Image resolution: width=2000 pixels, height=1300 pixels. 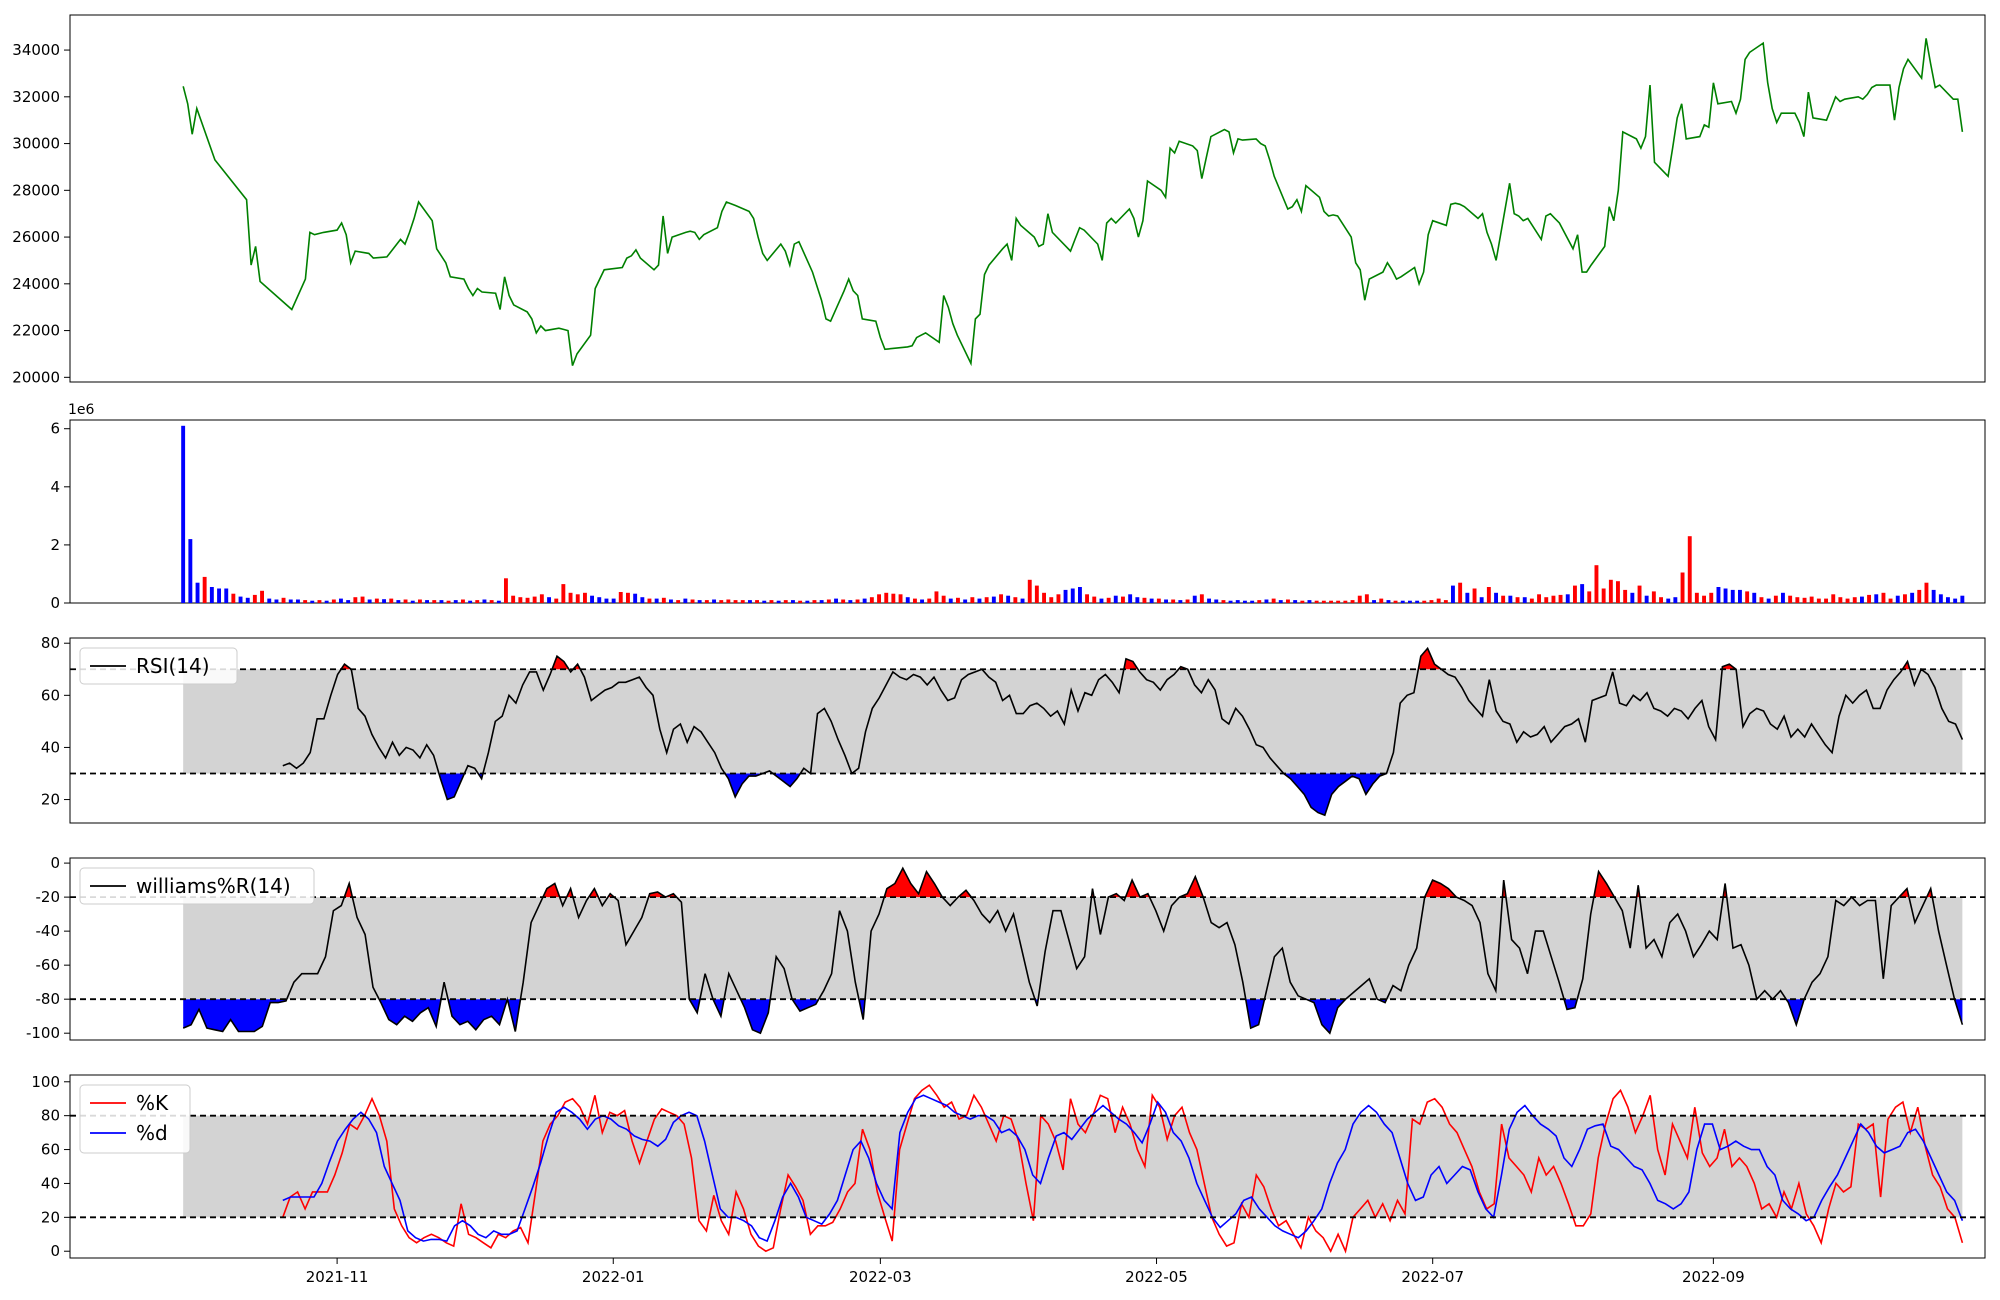 What do you see at coordinates (1156, 1277) in the screenshot?
I see `x-tick-label: 2022-05` at bounding box center [1156, 1277].